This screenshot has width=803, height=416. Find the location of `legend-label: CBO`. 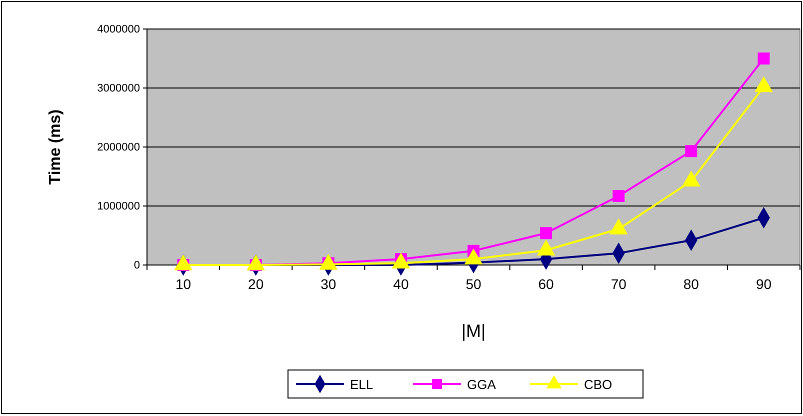

legend-label: CBO is located at coordinates (598, 384).